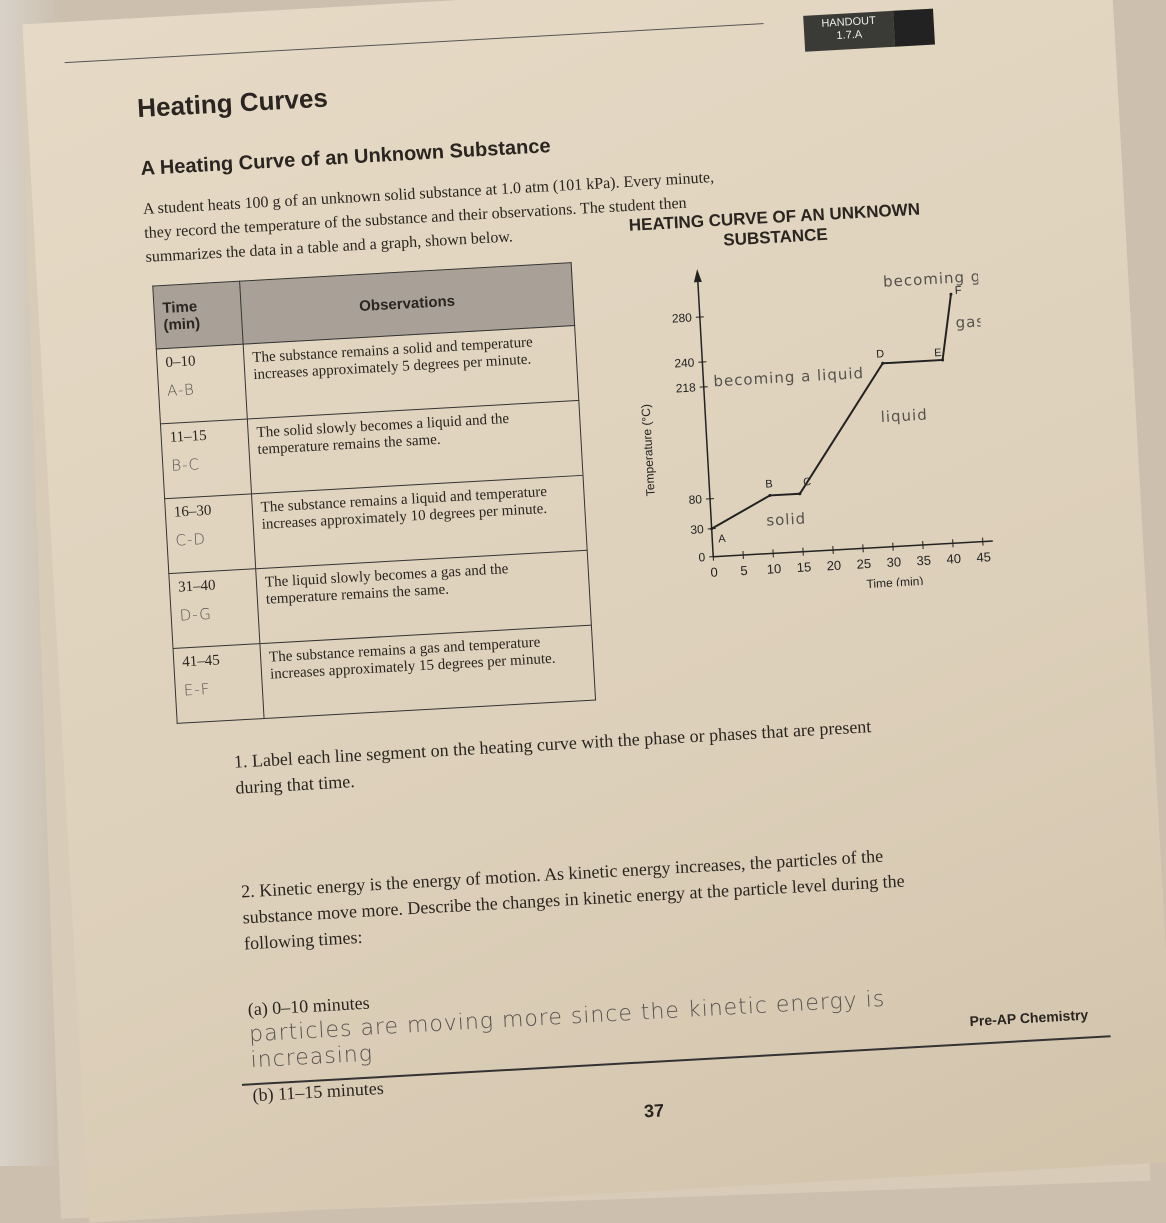 The width and height of the screenshot is (1166, 1223). Describe the element at coordinates (684, 362) in the screenshot. I see `y-tick-label: 240` at that location.